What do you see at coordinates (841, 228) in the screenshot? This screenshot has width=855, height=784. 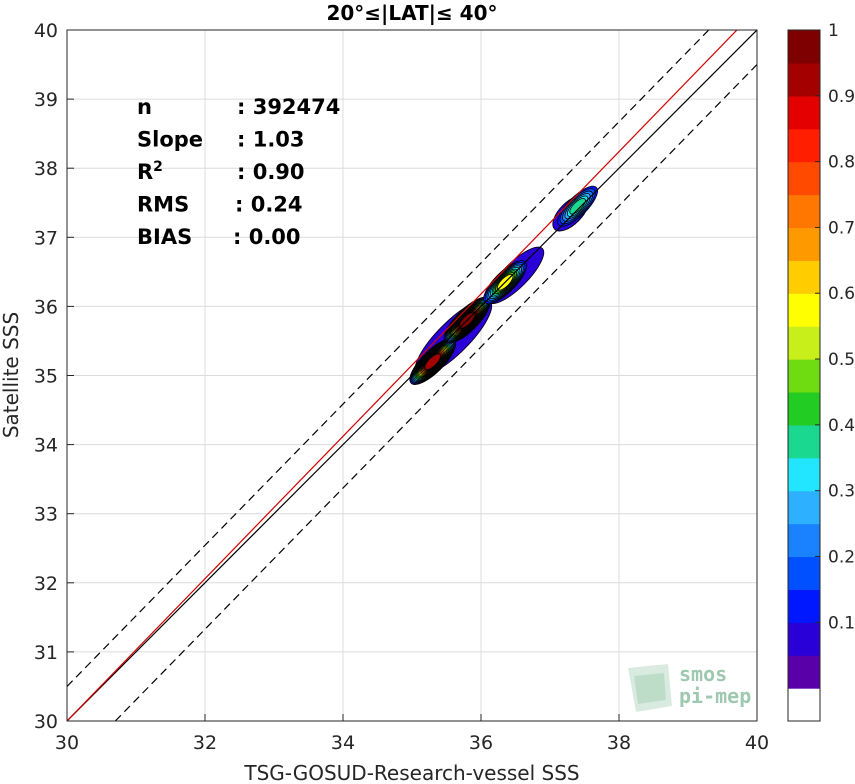 I see `colorbar-tick-label: 0.7` at bounding box center [841, 228].